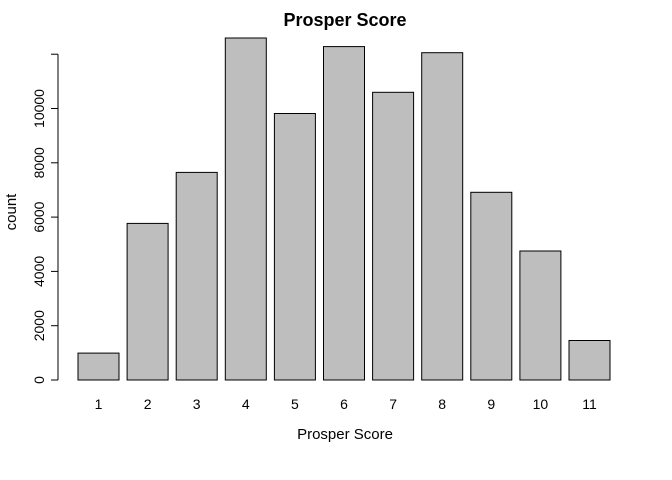 This screenshot has height=480, width=672. I want to click on y-axis-label: count, so click(11, 212).